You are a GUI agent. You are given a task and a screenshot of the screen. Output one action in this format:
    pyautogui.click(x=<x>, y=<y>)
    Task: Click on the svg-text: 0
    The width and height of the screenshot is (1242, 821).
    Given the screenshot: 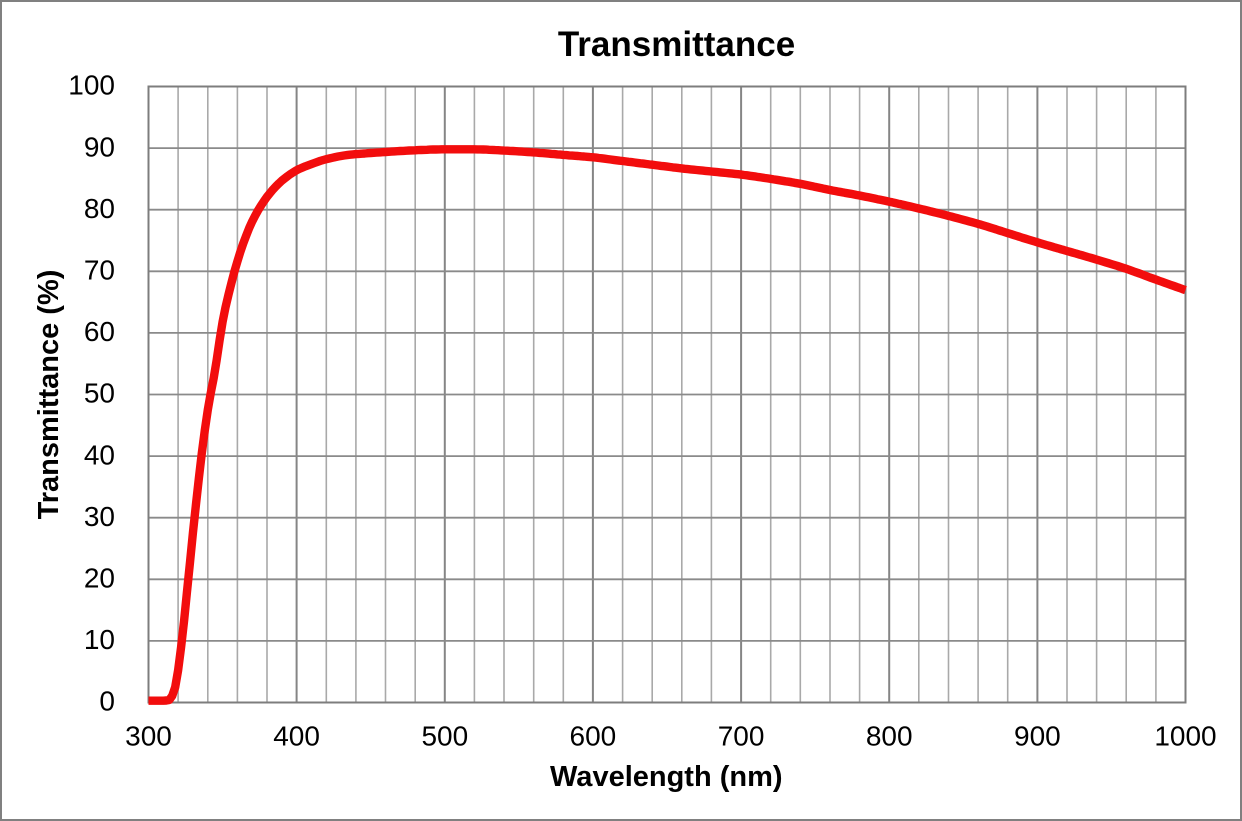 What is the action you would take?
    pyautogui.click(x=107, y=701)
    